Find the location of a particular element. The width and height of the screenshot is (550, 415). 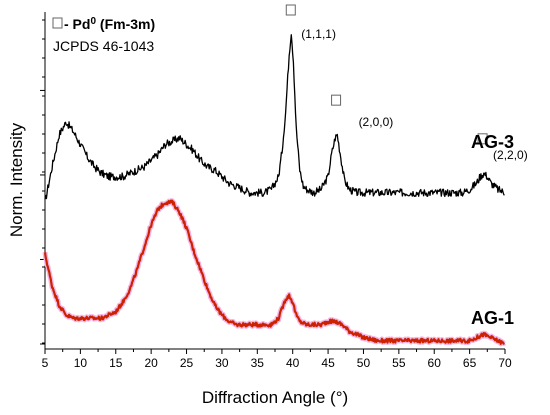

x-axis-title: Diffraction Angle (°) is located at coordinates (275, 397).